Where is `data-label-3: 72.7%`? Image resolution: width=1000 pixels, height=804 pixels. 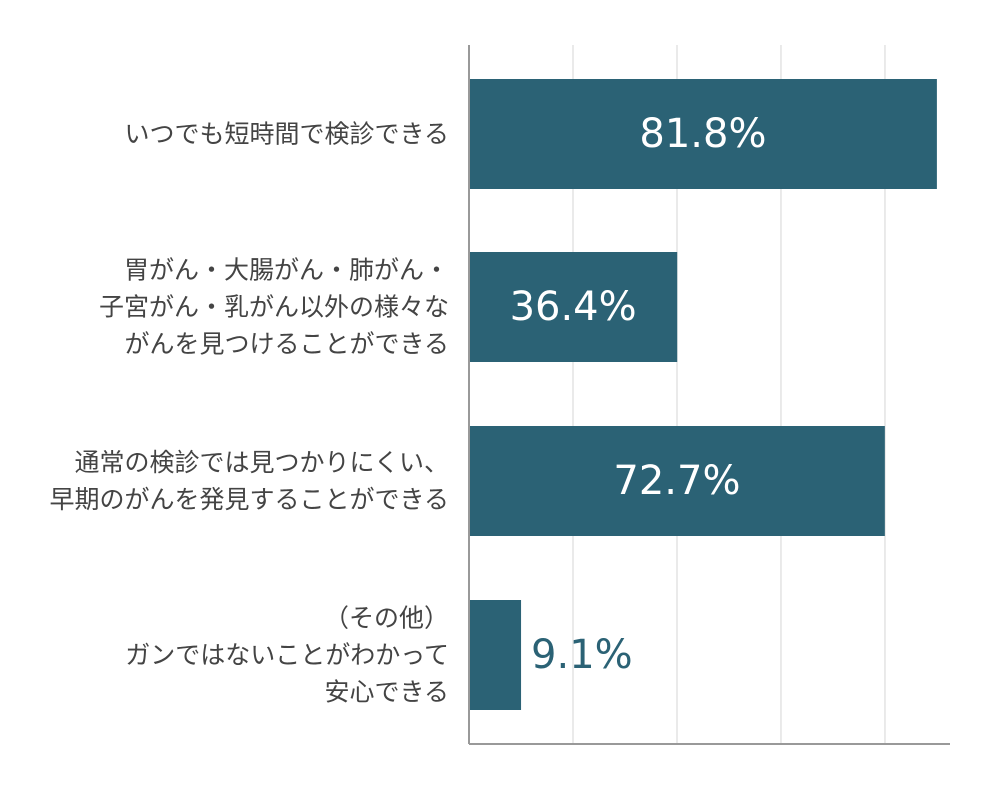 data-label-3: 72.7% is located at coordinates (676, 481).